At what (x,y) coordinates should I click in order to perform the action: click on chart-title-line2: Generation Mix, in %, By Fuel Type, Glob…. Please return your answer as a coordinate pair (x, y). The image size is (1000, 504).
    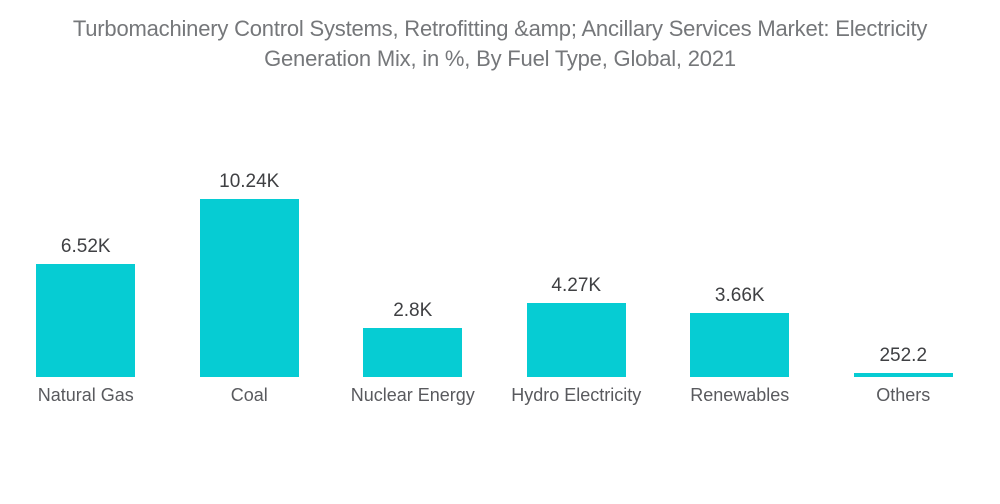
    Looking at the image, I should click on (500, 58).